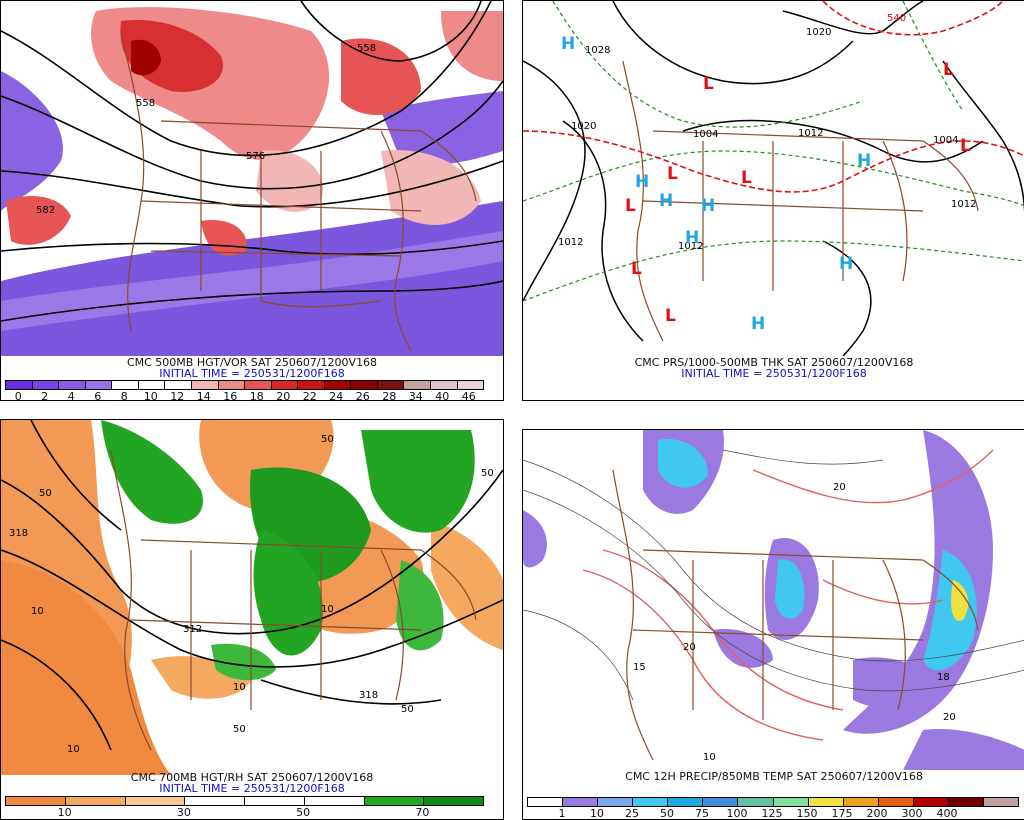 Image resolution: width=1024 pixels, height=820 pixels. I want to click on temp-label: 15, so click(639, 667).